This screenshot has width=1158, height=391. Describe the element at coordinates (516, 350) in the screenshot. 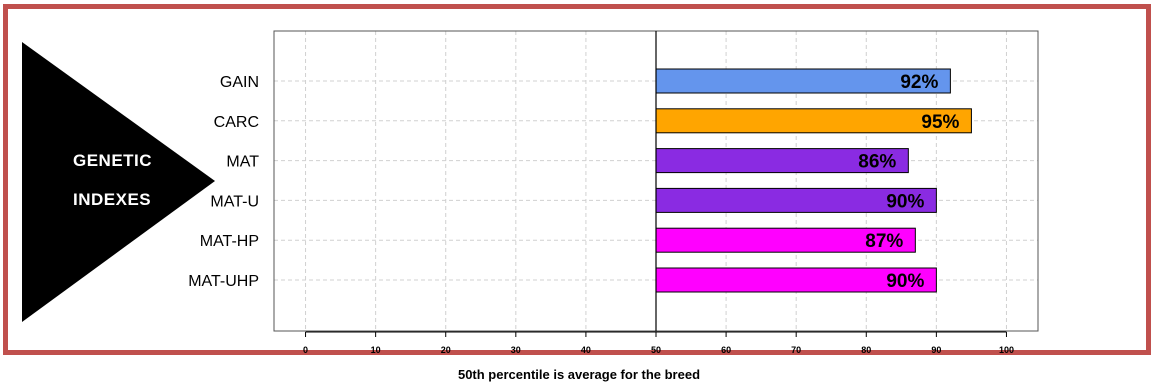

I see `x-tick-label: 30` at that location.